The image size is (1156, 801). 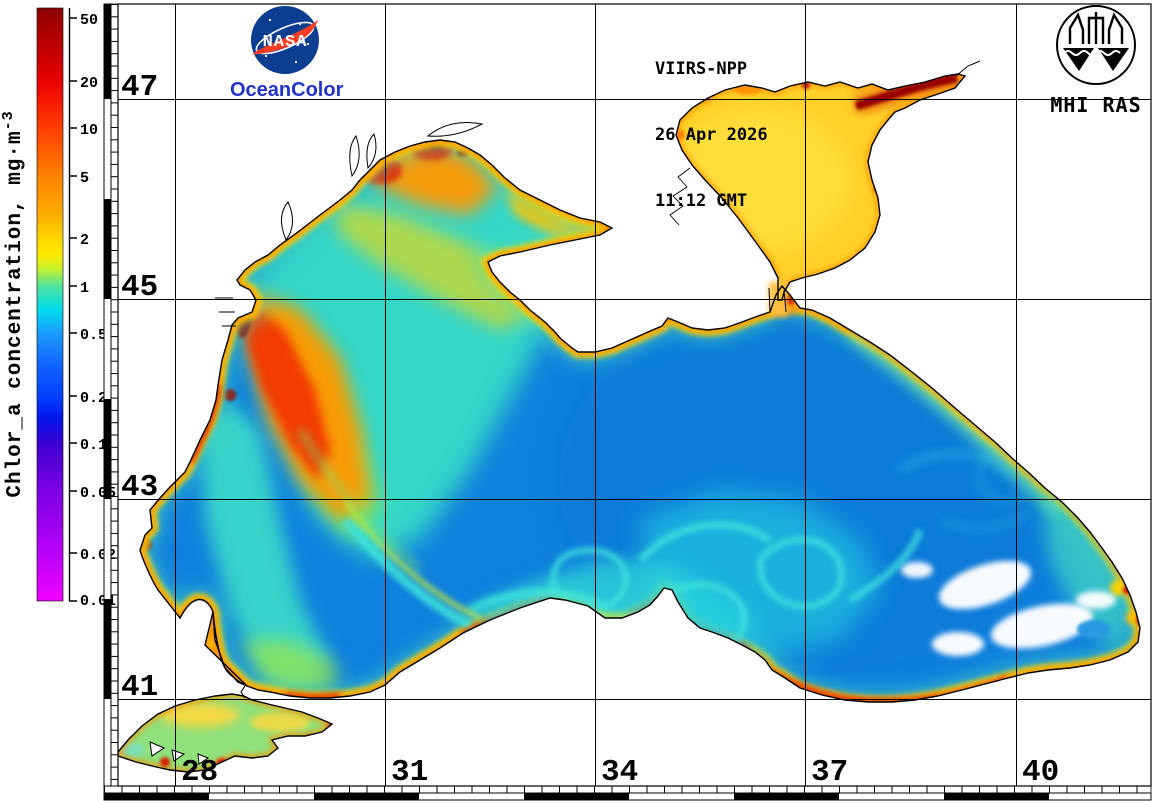 What do you see at coordinates (84, 288) in the screenshot?
I see `colorbar-tick: 1` at bounding box center [84, 288].